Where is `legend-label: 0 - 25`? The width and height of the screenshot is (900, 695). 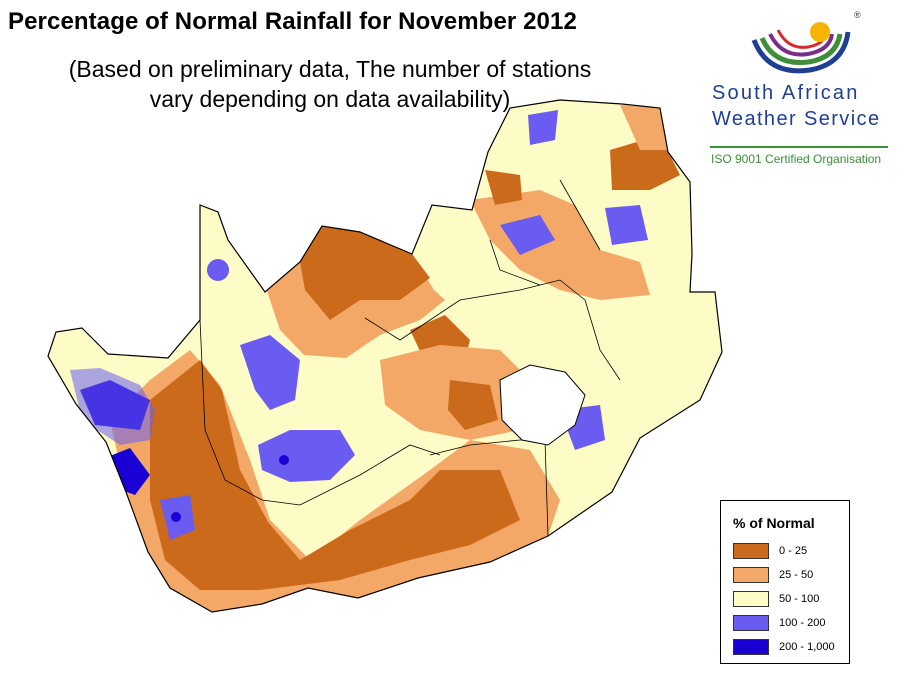 legend-label: 0 - 25 is located at coordinates (793, 551).